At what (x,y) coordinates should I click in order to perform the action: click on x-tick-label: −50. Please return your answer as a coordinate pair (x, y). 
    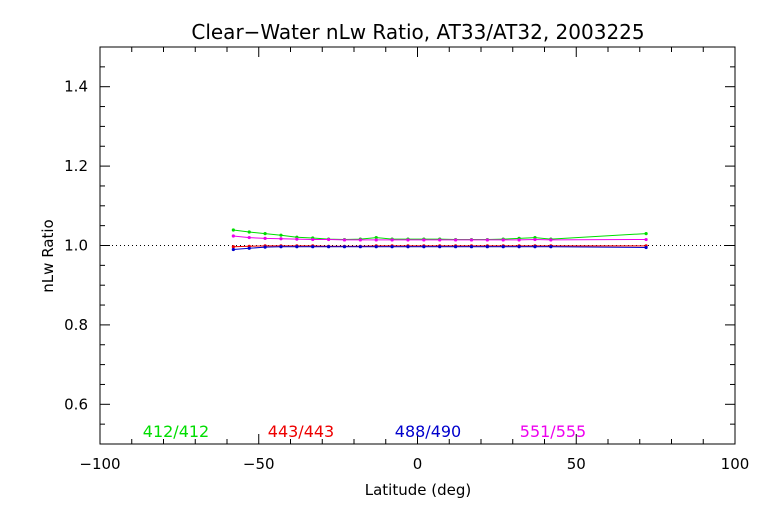
    Looking at the image, I should click on (259, 464).